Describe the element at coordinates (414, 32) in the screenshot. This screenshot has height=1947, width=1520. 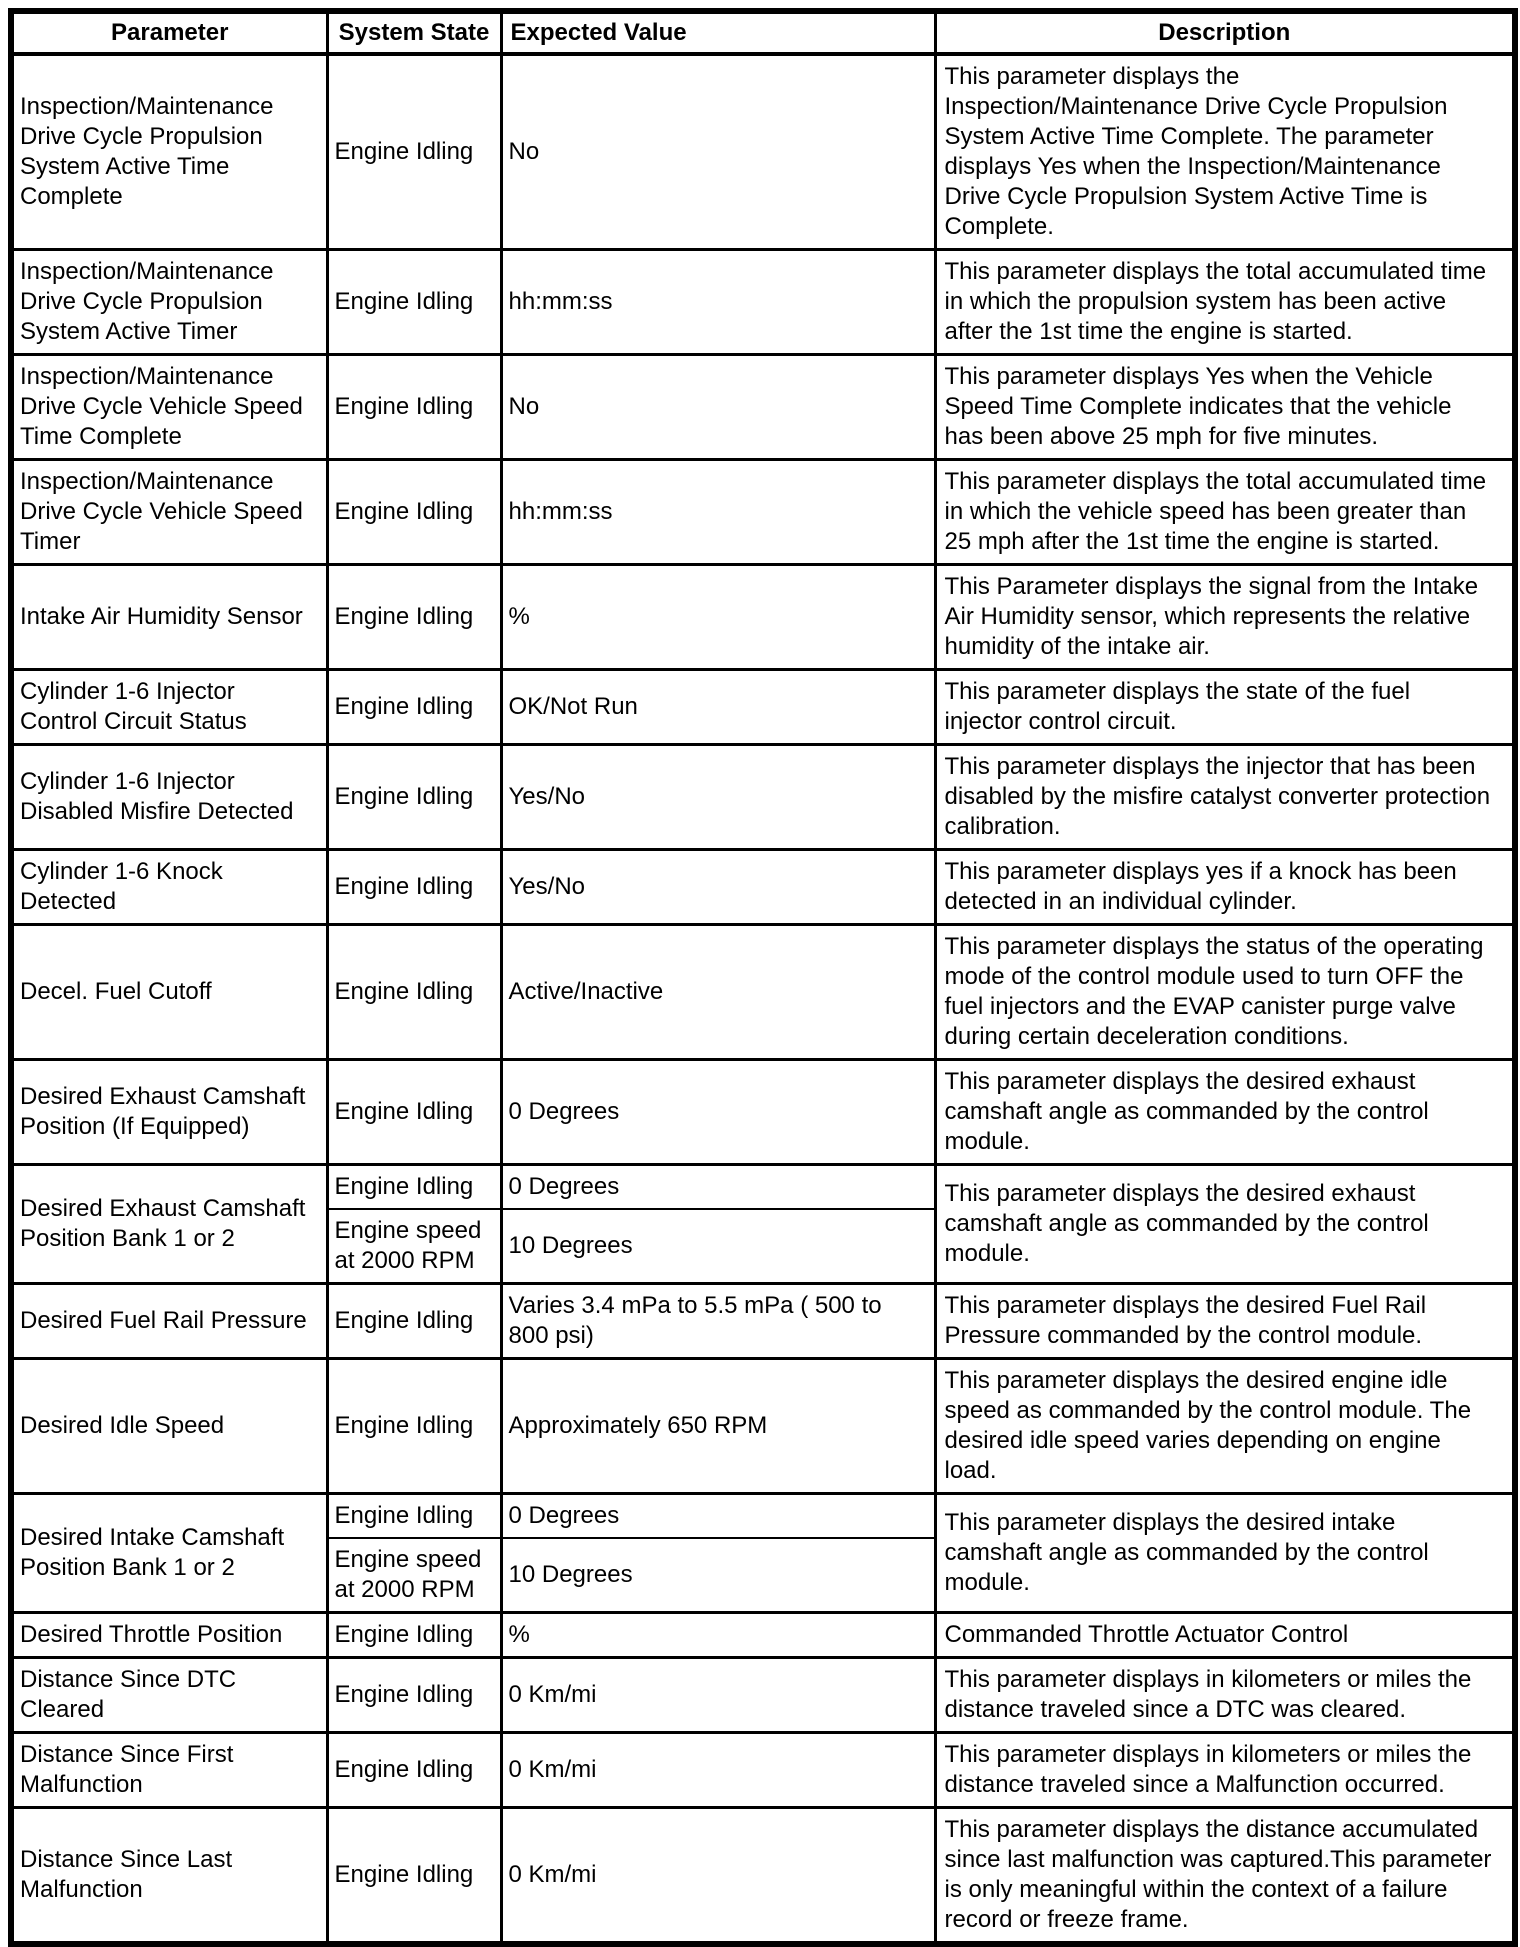
I see `column-header-system-state: System State` at that location.